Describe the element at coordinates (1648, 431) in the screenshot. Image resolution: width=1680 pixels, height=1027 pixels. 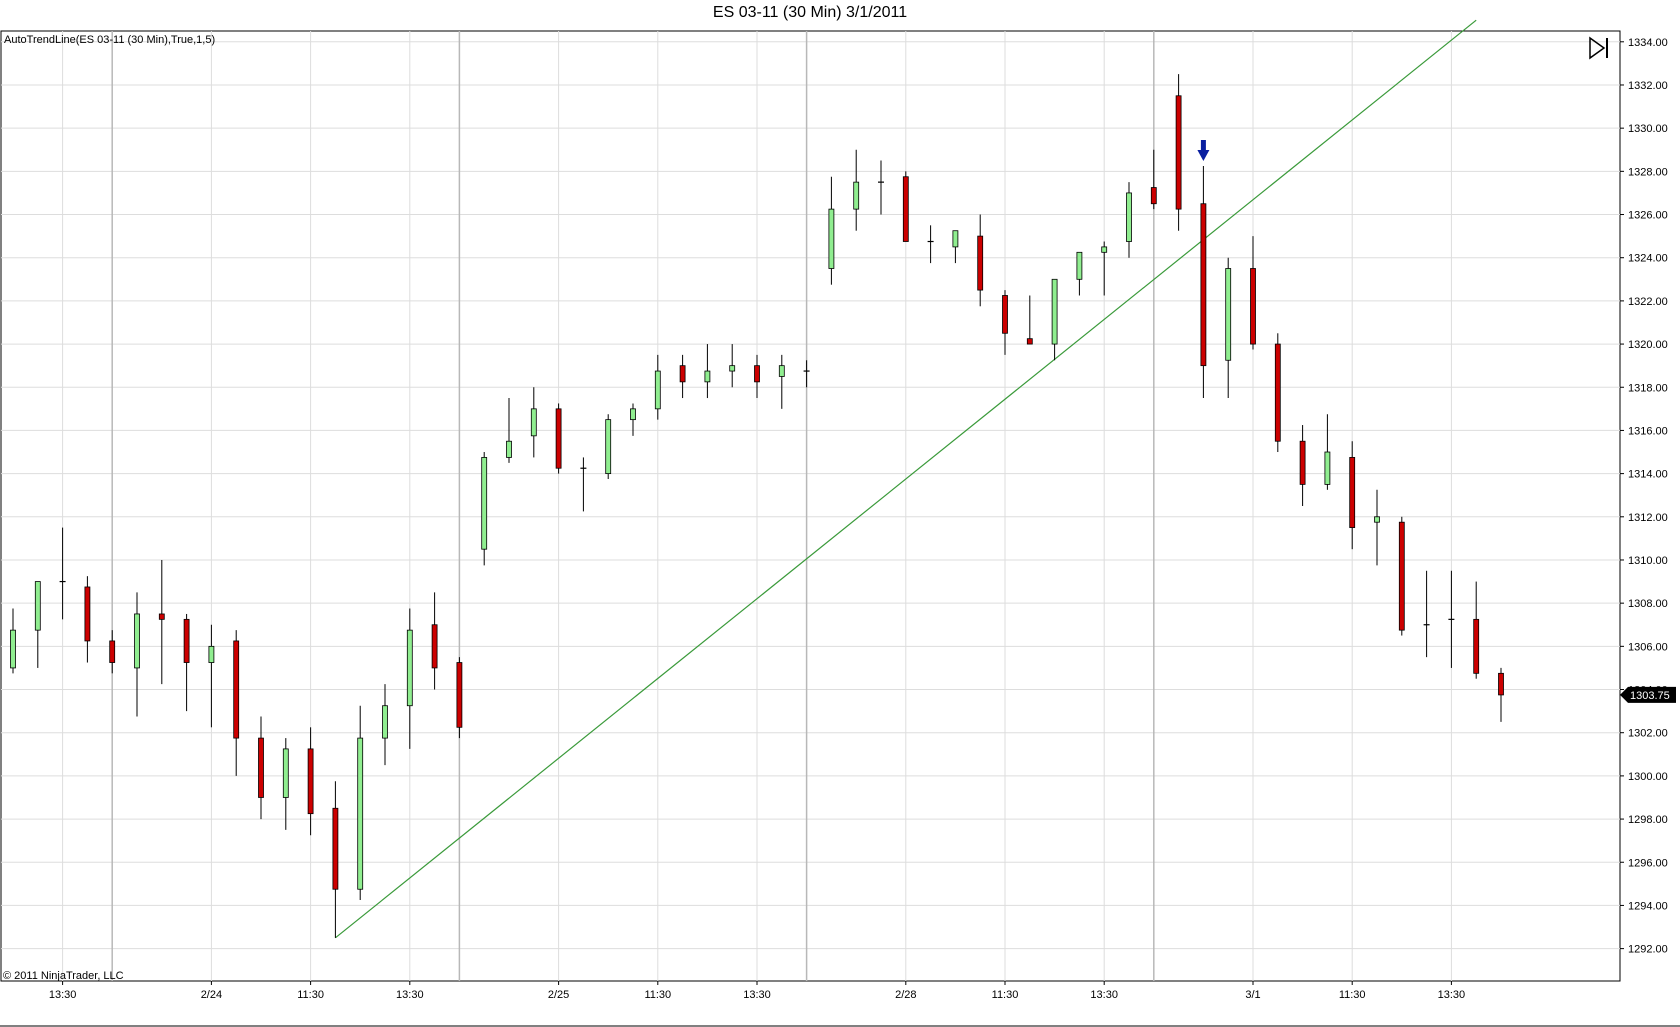
I see `y-tick-label: 1316.00` at that location.